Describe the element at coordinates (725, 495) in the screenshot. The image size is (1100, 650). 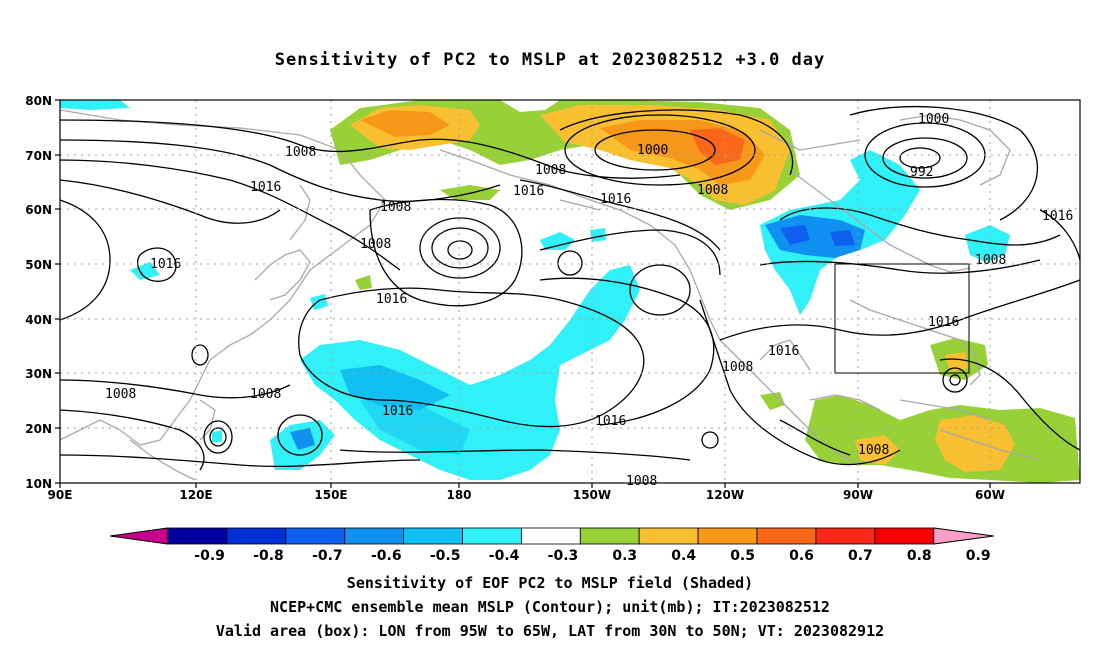
I see `lon-label: 120W` at that location.